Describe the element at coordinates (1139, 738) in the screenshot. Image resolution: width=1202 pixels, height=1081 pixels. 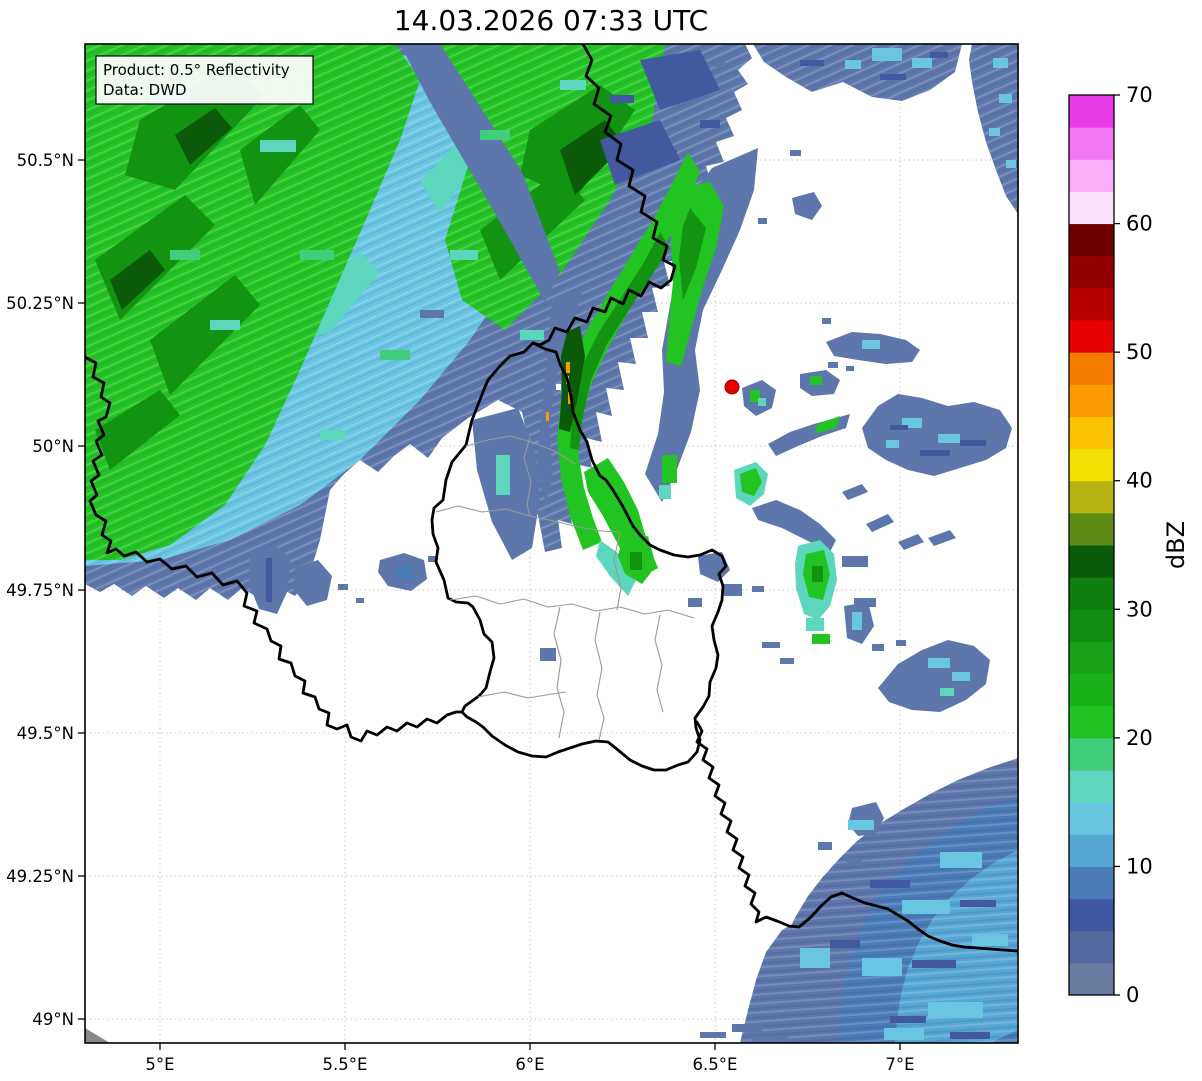
I see `colorbar-tick-label: 20` at that location.